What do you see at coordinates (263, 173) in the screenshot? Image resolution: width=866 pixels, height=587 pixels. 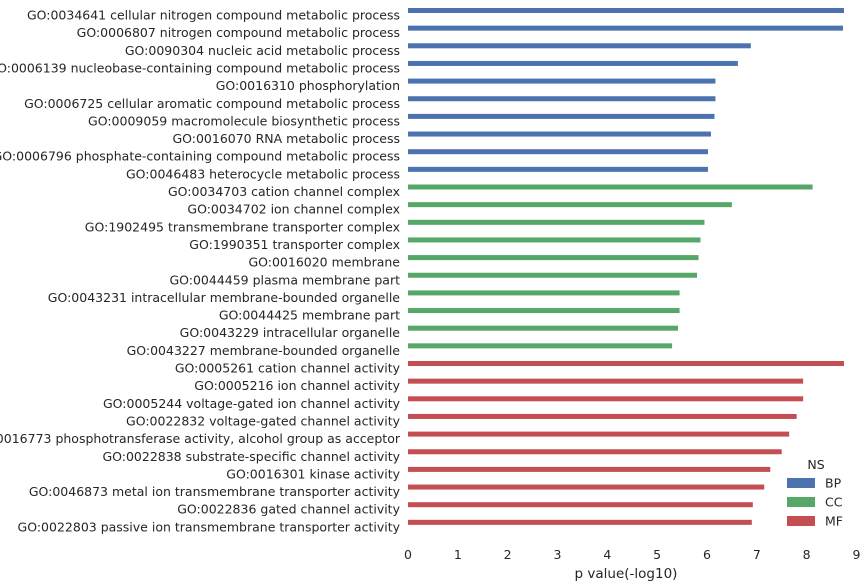 I see `category-label: GO:0046483 heterocycle metabolic process` at bounding box center [263, 173].